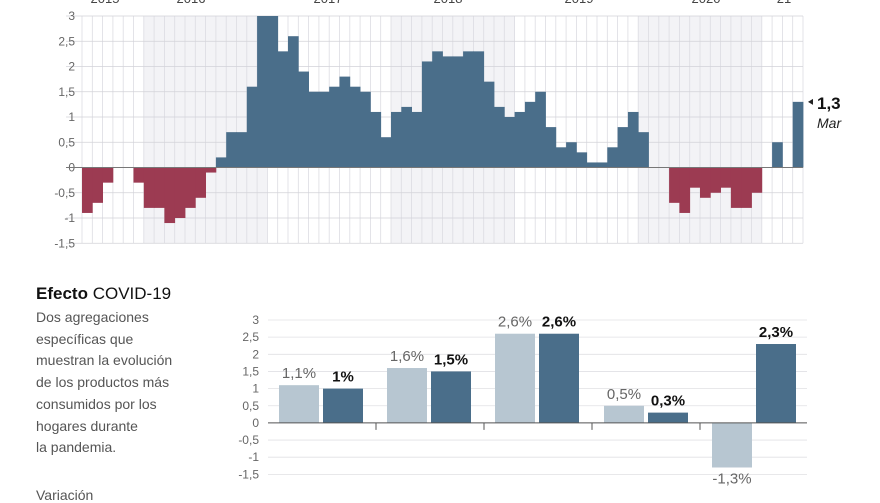  Describe the element at coordinates (65, 495) in the screenshot. I see `variation-label: Variación` at that location.